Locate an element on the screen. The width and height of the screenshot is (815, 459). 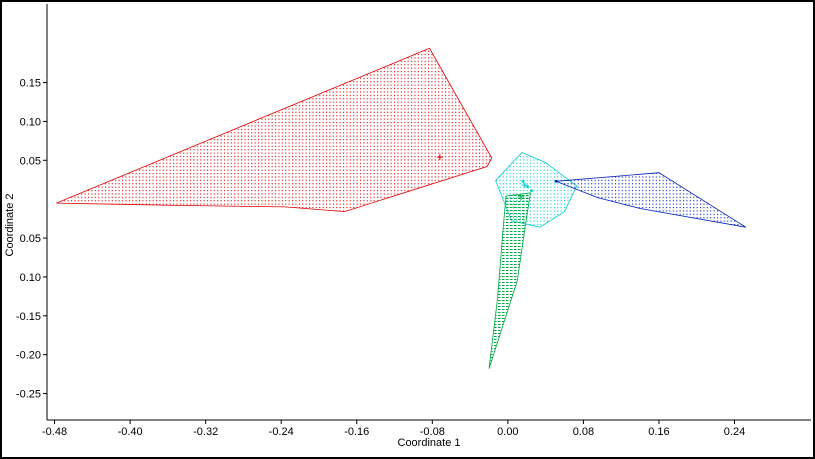
x-tick-label: 0.08 is located at coordinates (583, 432).